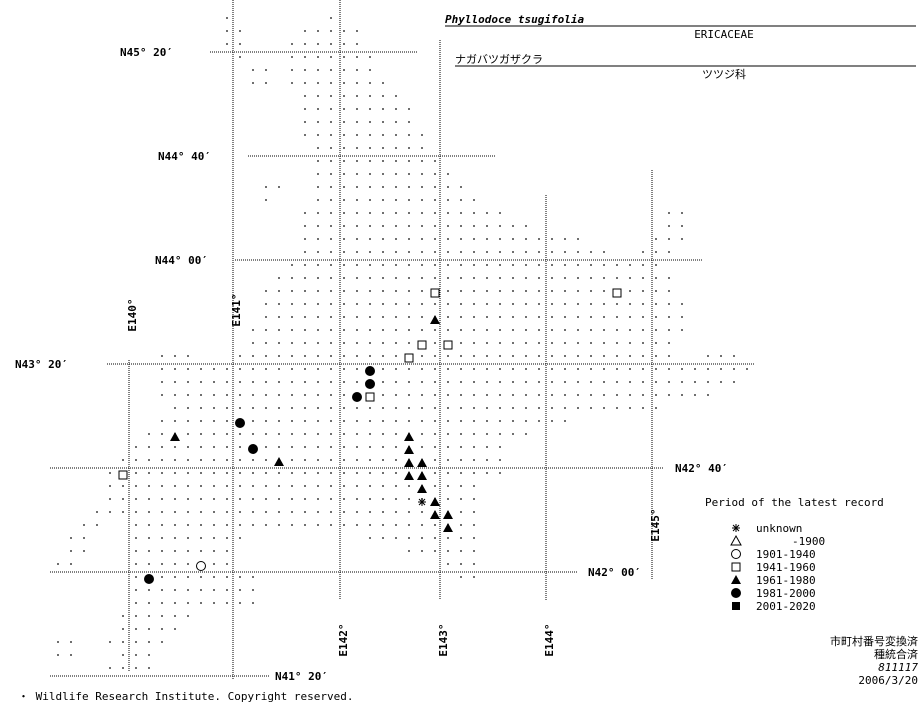 The image size is (923, 703). What do you see at coordinates (343, 639) in the screenshot?
I see `meridian-label: E142°` at bounding box center [343, 639].